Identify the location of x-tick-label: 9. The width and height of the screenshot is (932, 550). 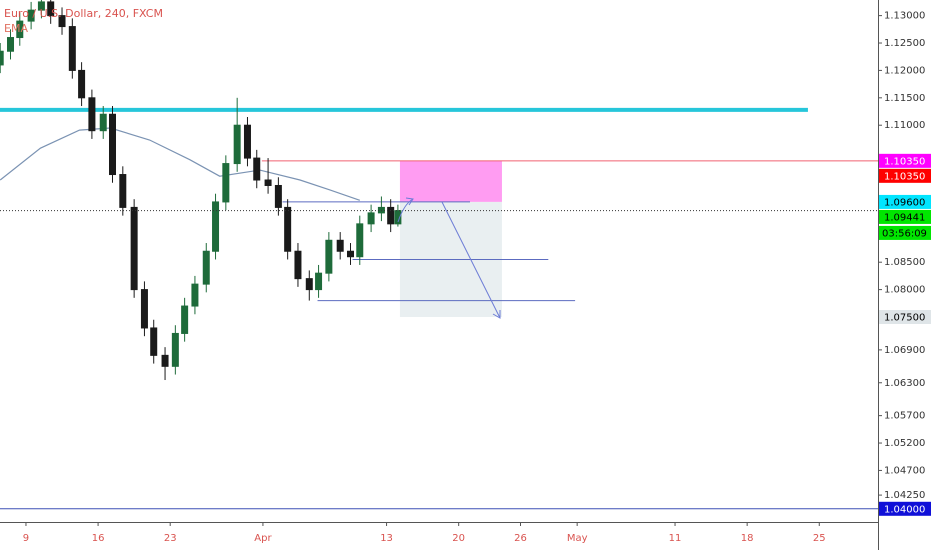
(26, 538).